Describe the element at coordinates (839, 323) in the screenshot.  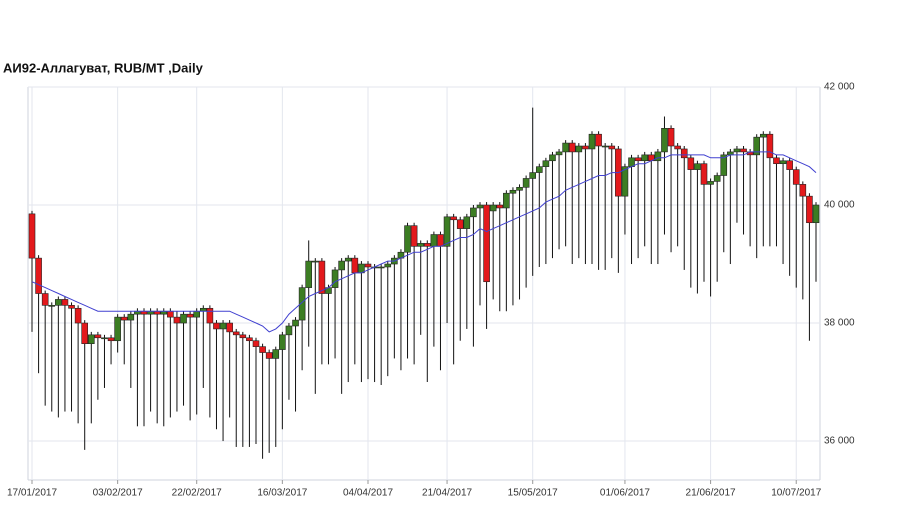
I see `y-tick-label: 38 000` at that location.